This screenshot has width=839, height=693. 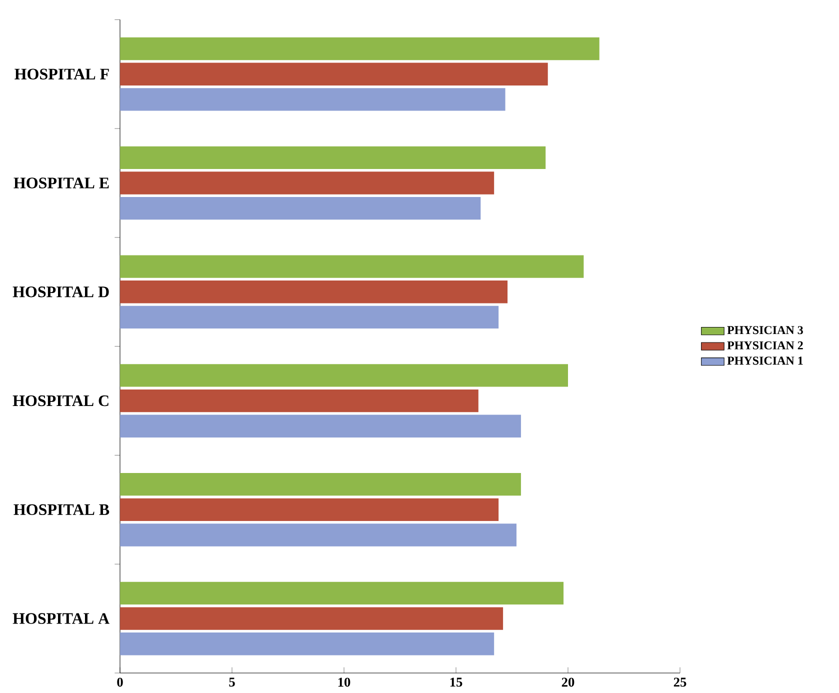 I want to click on x-tick-label: 15, so click(x=456, y=682).